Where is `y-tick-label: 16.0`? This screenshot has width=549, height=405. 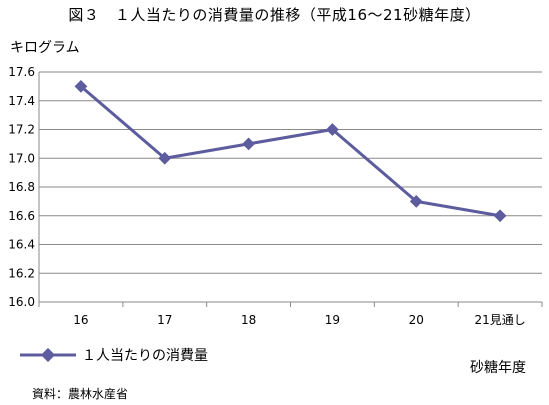
y-tick-label: 16.0 is located at coordinates (21, 302).